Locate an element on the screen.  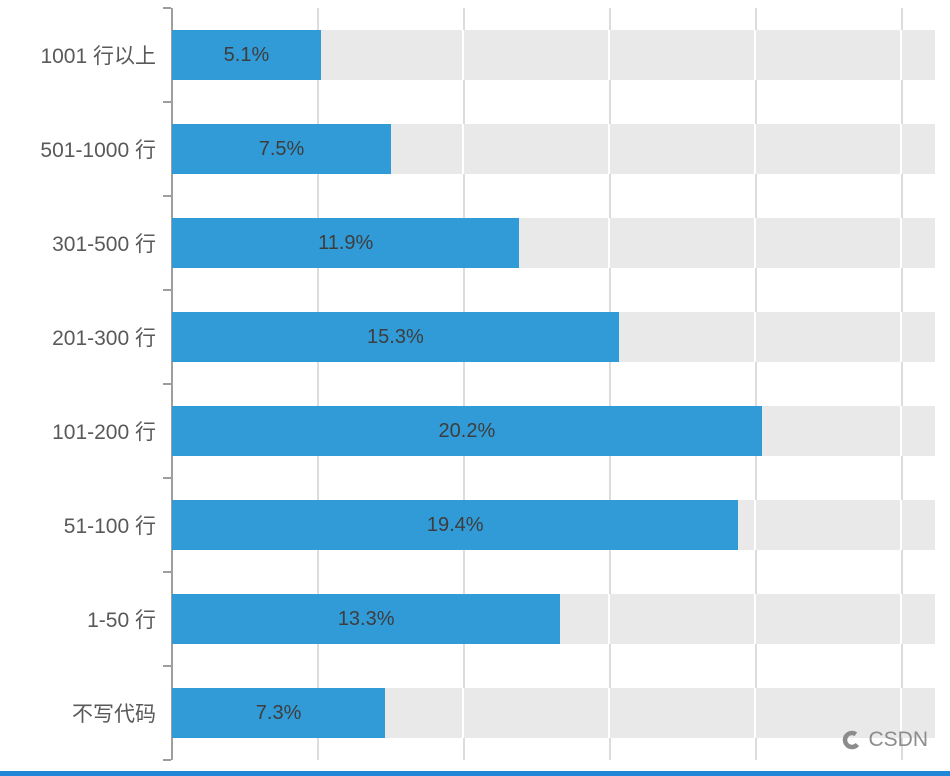
bar: 7.3% is located at coordinates (279, 713).